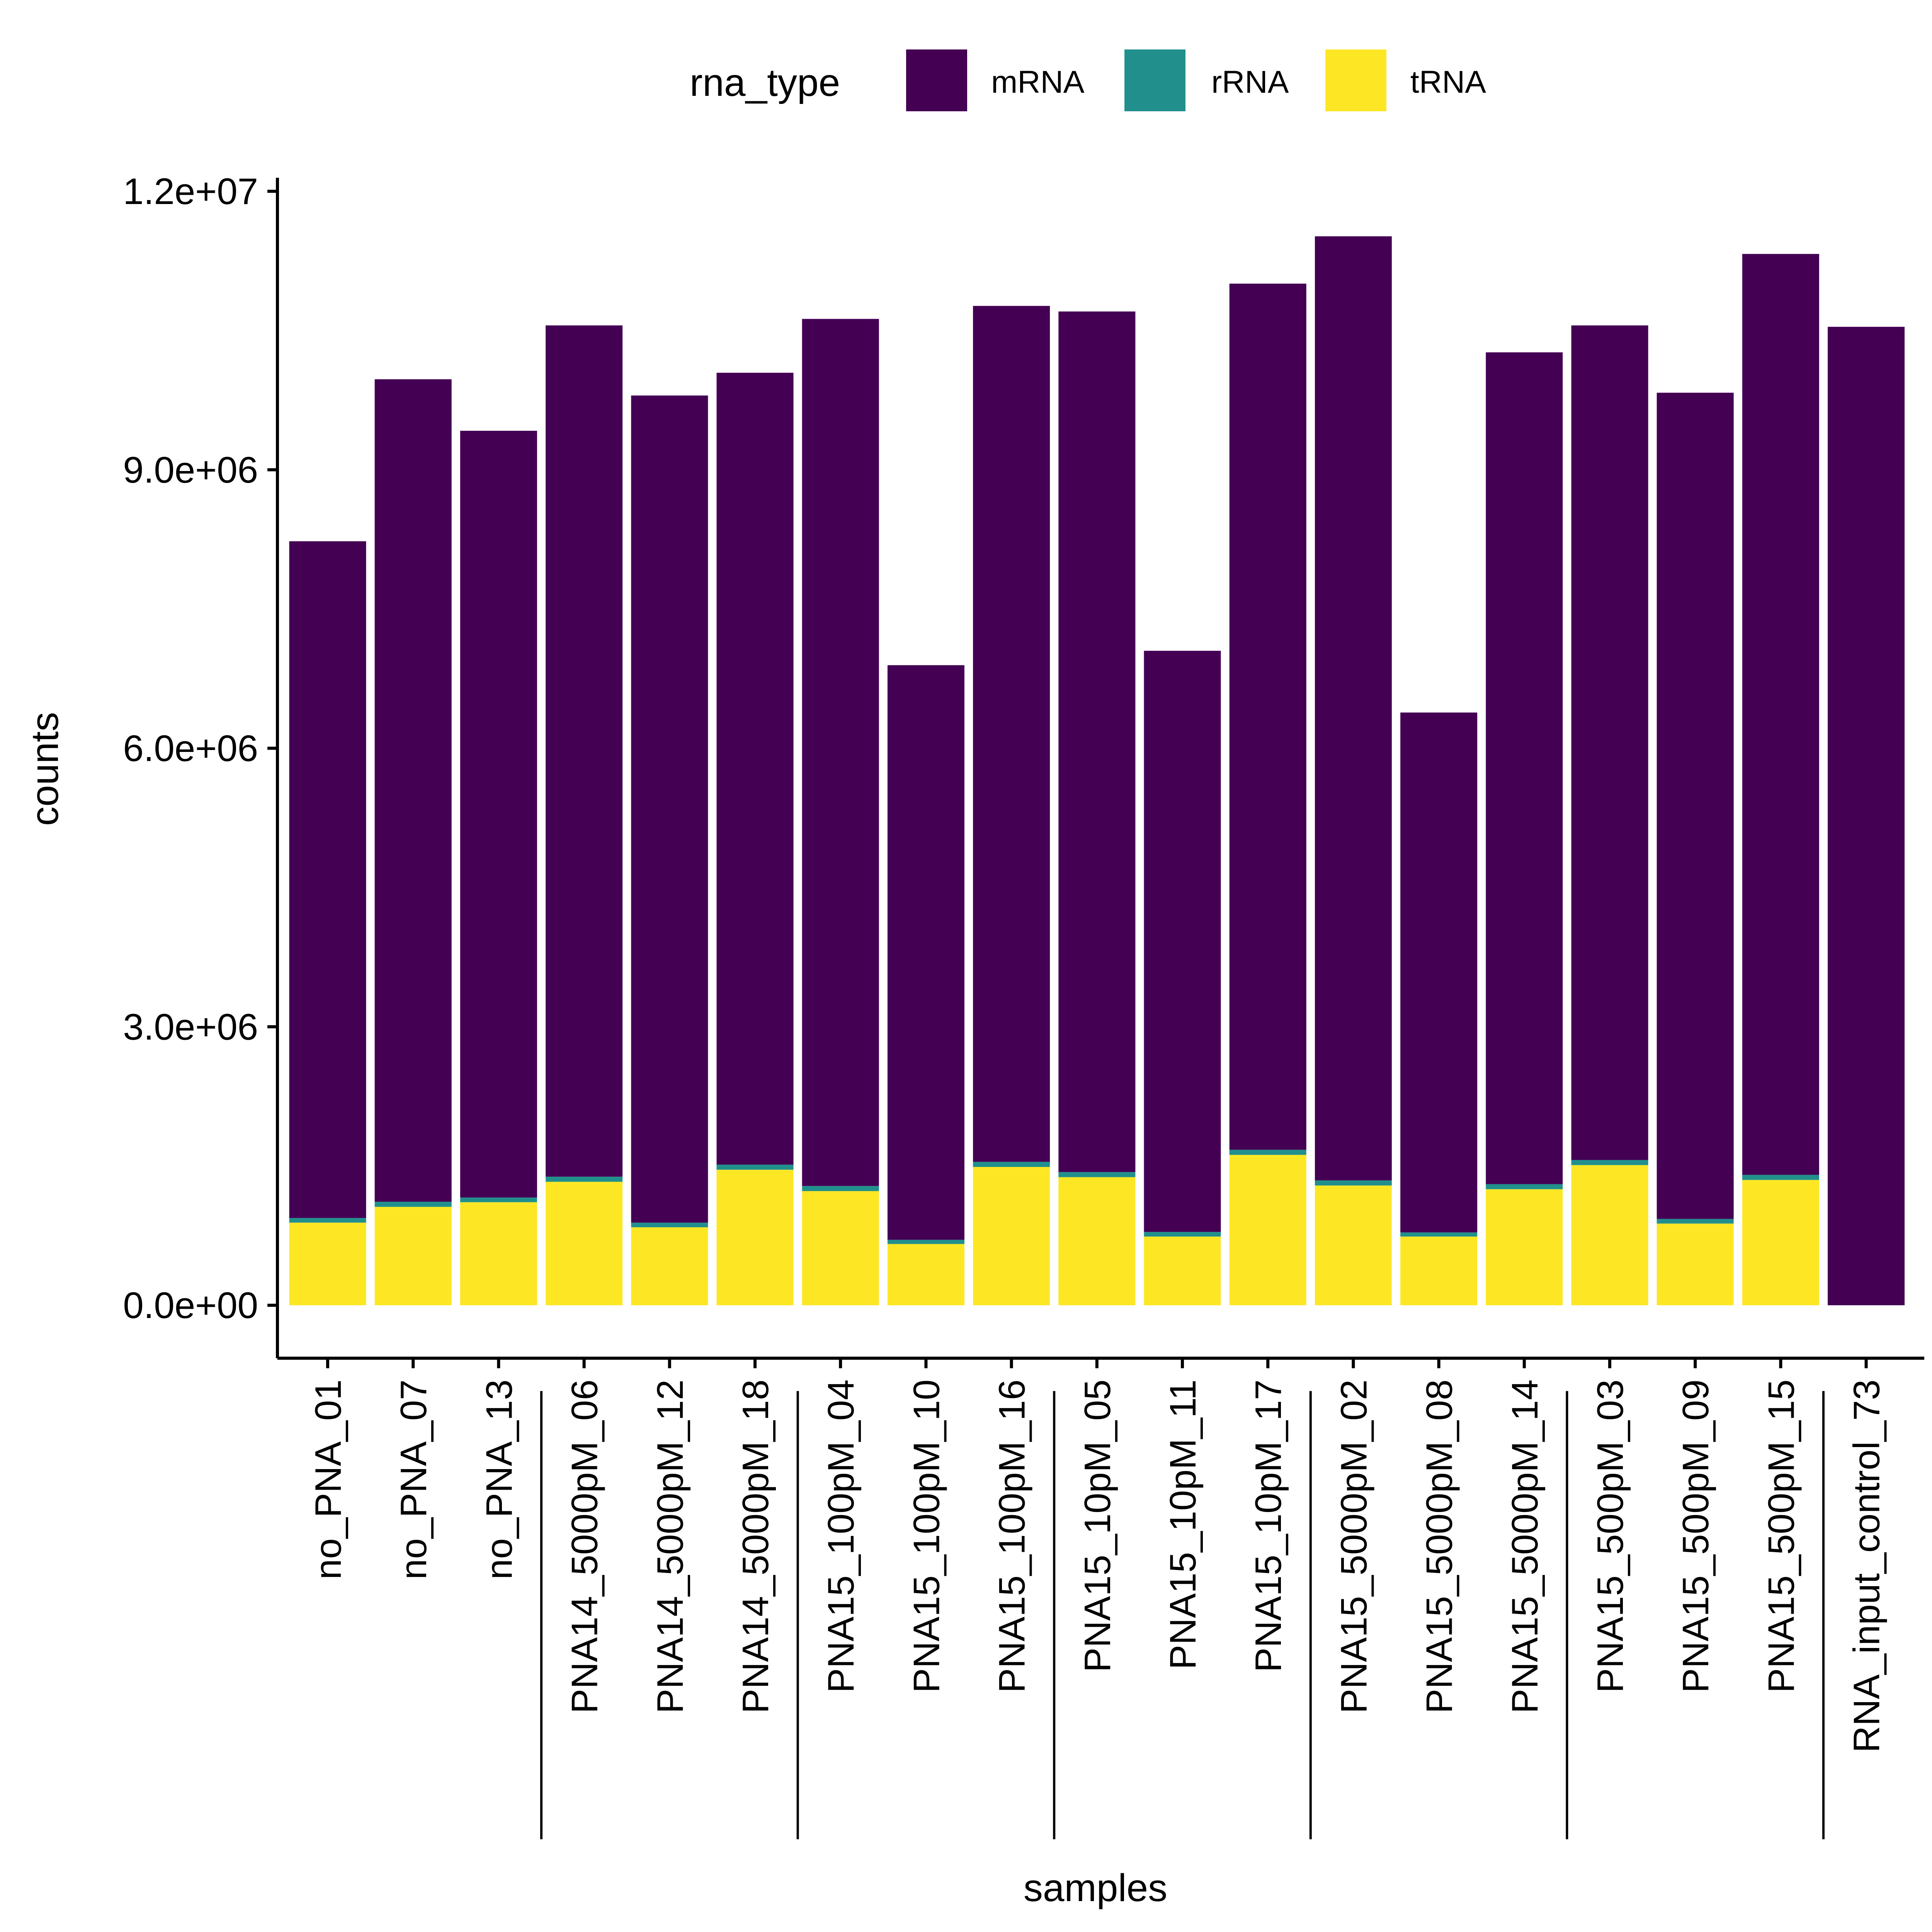 The height and width of the screenshot is (1932, 1932). What do you see at coordinates (1448, 82) in the screenshot?
I see `legend-label-trna: tRNA` at bounding box center [1448, 82].